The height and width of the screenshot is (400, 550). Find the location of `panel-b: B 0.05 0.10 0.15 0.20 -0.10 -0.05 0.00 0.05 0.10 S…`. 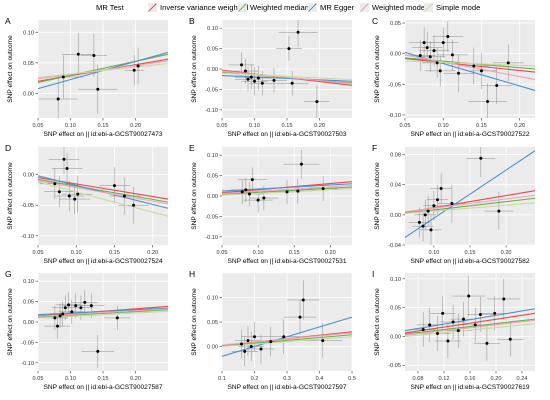

panel-b: B 0.05 0.10 0.15 0.20 -0.10 -0.05 0.00 0.05 0.10 S… is located at coordinates (271, 77).